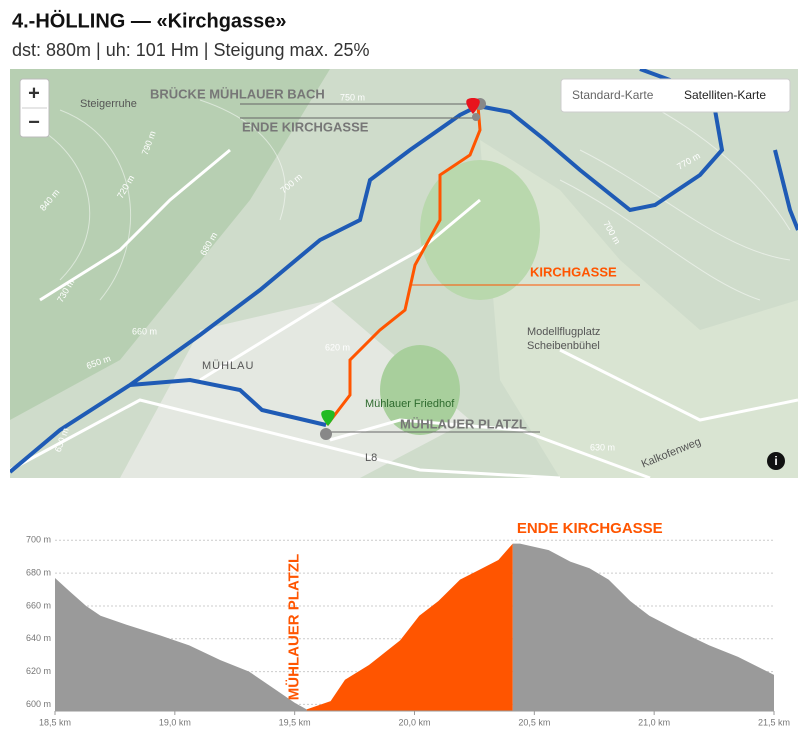  Describe the element at coordinates (563, 332) in the screenshot. I see `place-label: Modellflugplatz` at that location.